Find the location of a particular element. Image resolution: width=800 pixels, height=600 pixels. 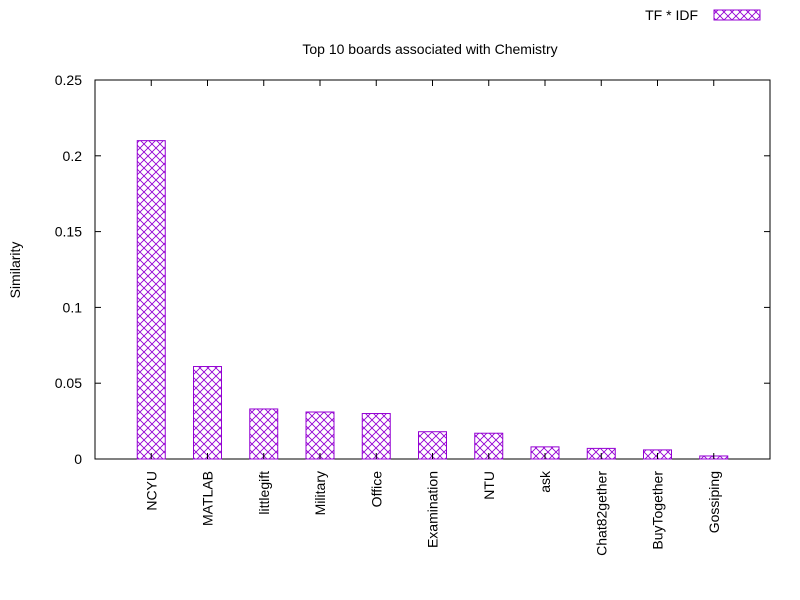

y-tick-label: 0.25 is located at coordinates (68, 80).